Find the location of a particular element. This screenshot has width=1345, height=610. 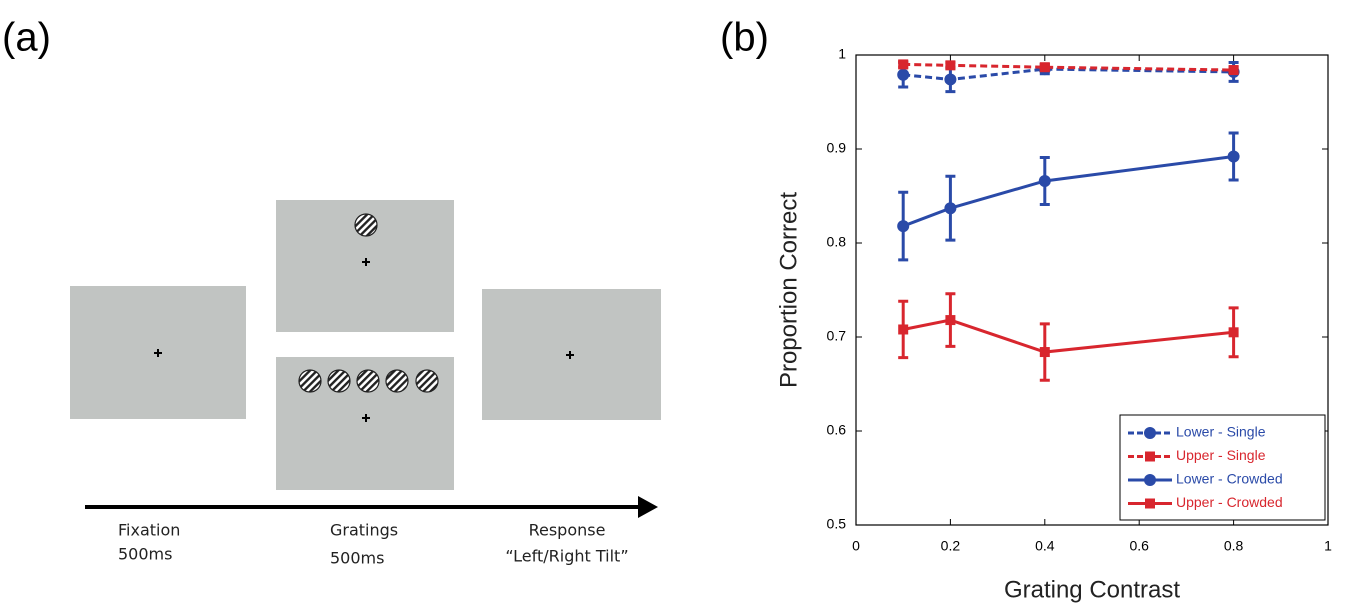

x-tick-label: 0 is located at coordinates (856, 546).